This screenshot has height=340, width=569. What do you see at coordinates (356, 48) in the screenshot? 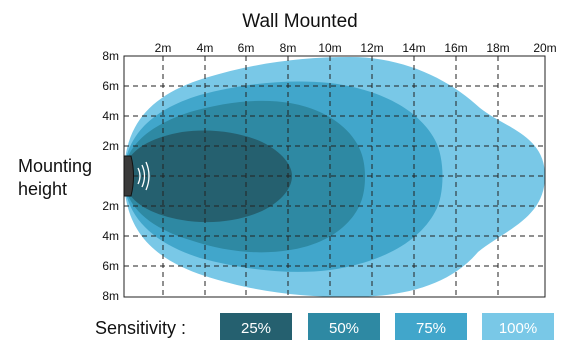
I see `x-axis-labels: 2m 4m 6m 8m 10m 12m 14m 16m 18m 20m` at bounding box center [356, 48].